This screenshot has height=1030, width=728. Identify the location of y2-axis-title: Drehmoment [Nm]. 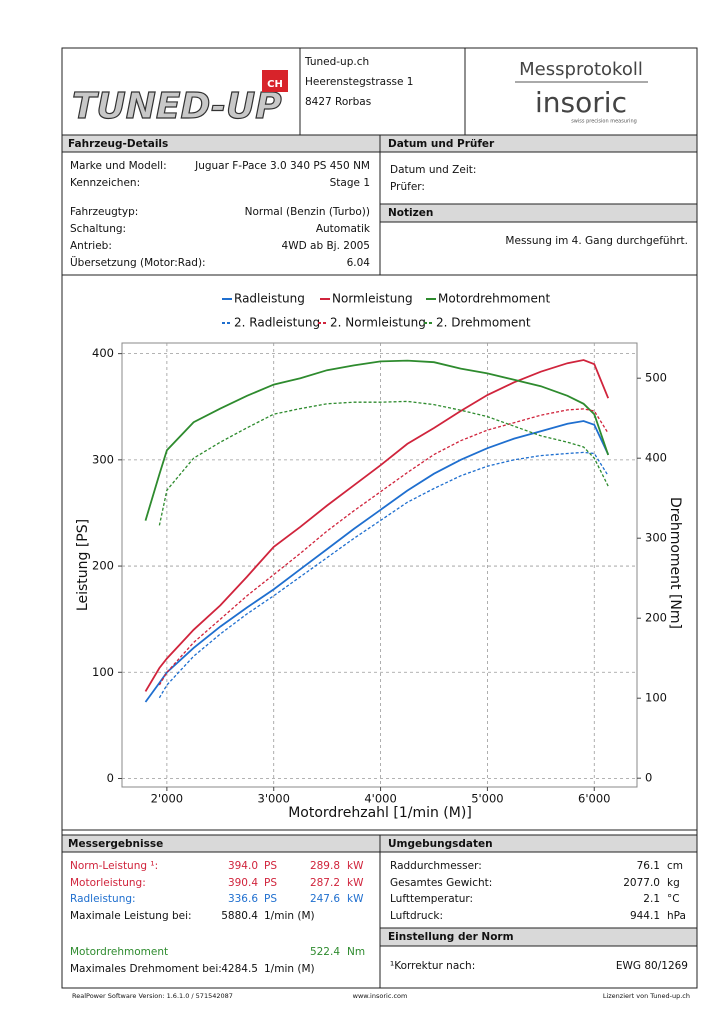
(675, 563).